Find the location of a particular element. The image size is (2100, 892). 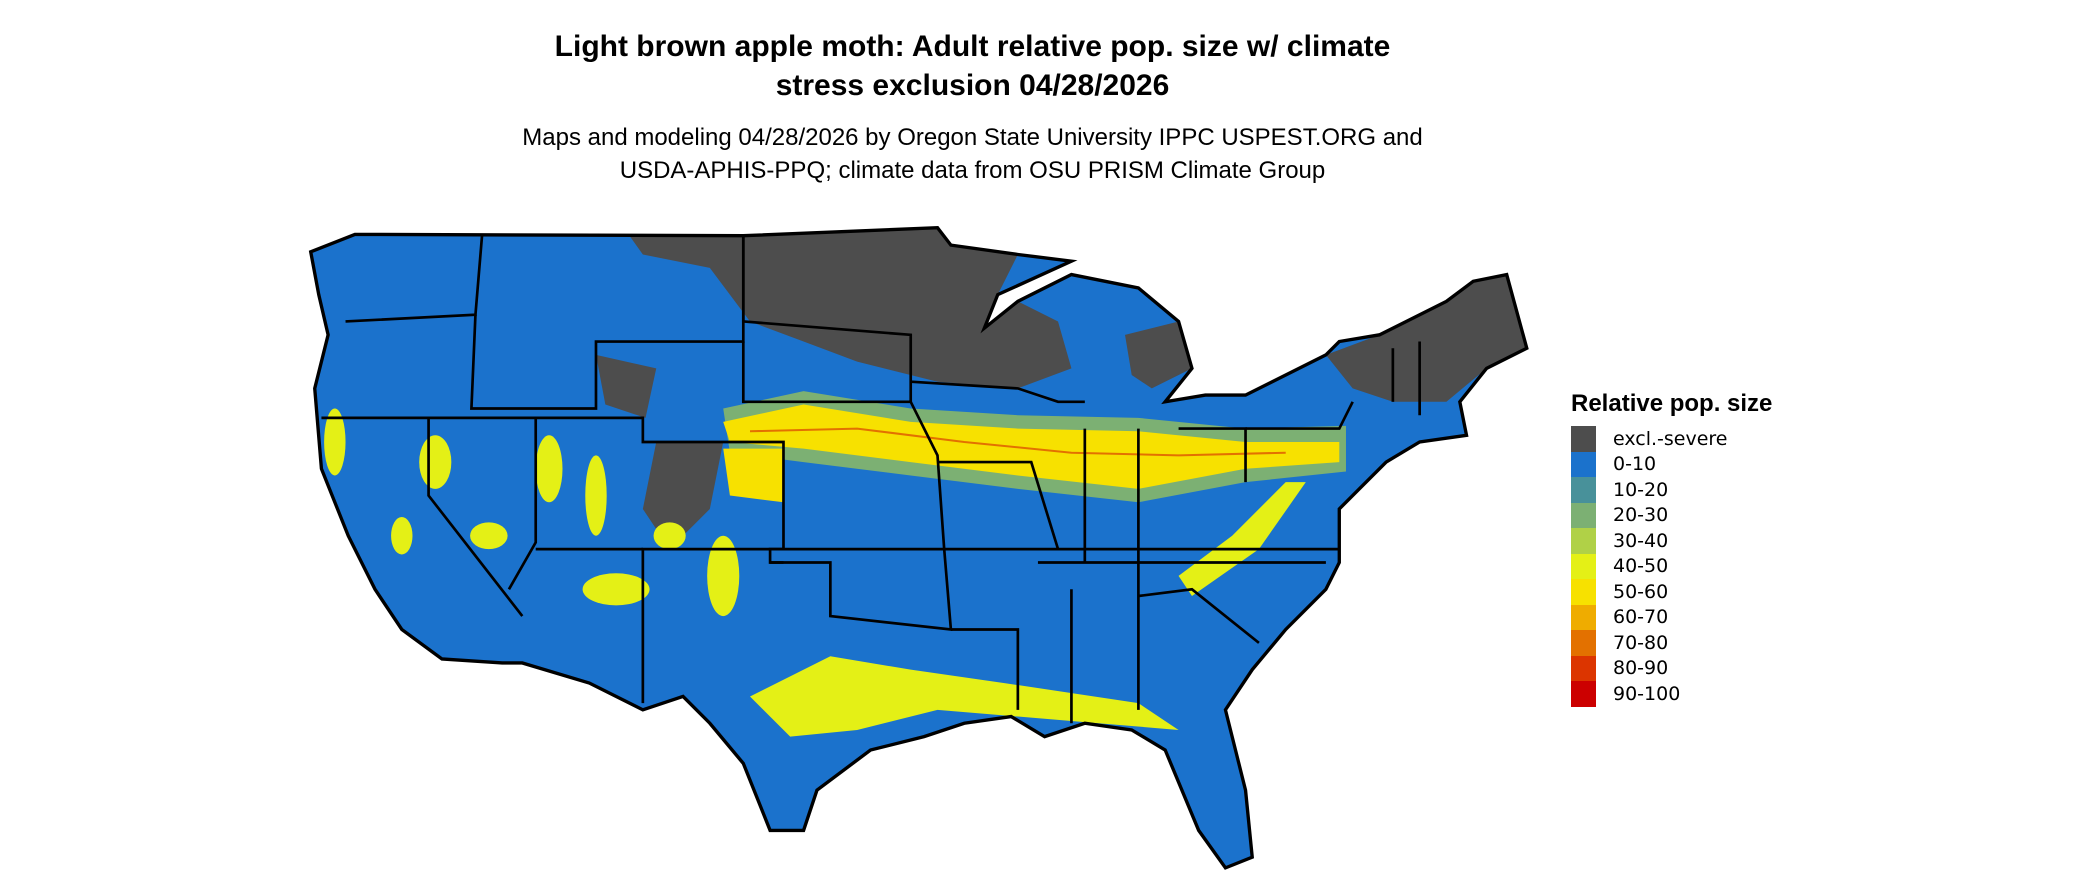

legend-item: excl.-severe is located at coordinates (1671, 439).